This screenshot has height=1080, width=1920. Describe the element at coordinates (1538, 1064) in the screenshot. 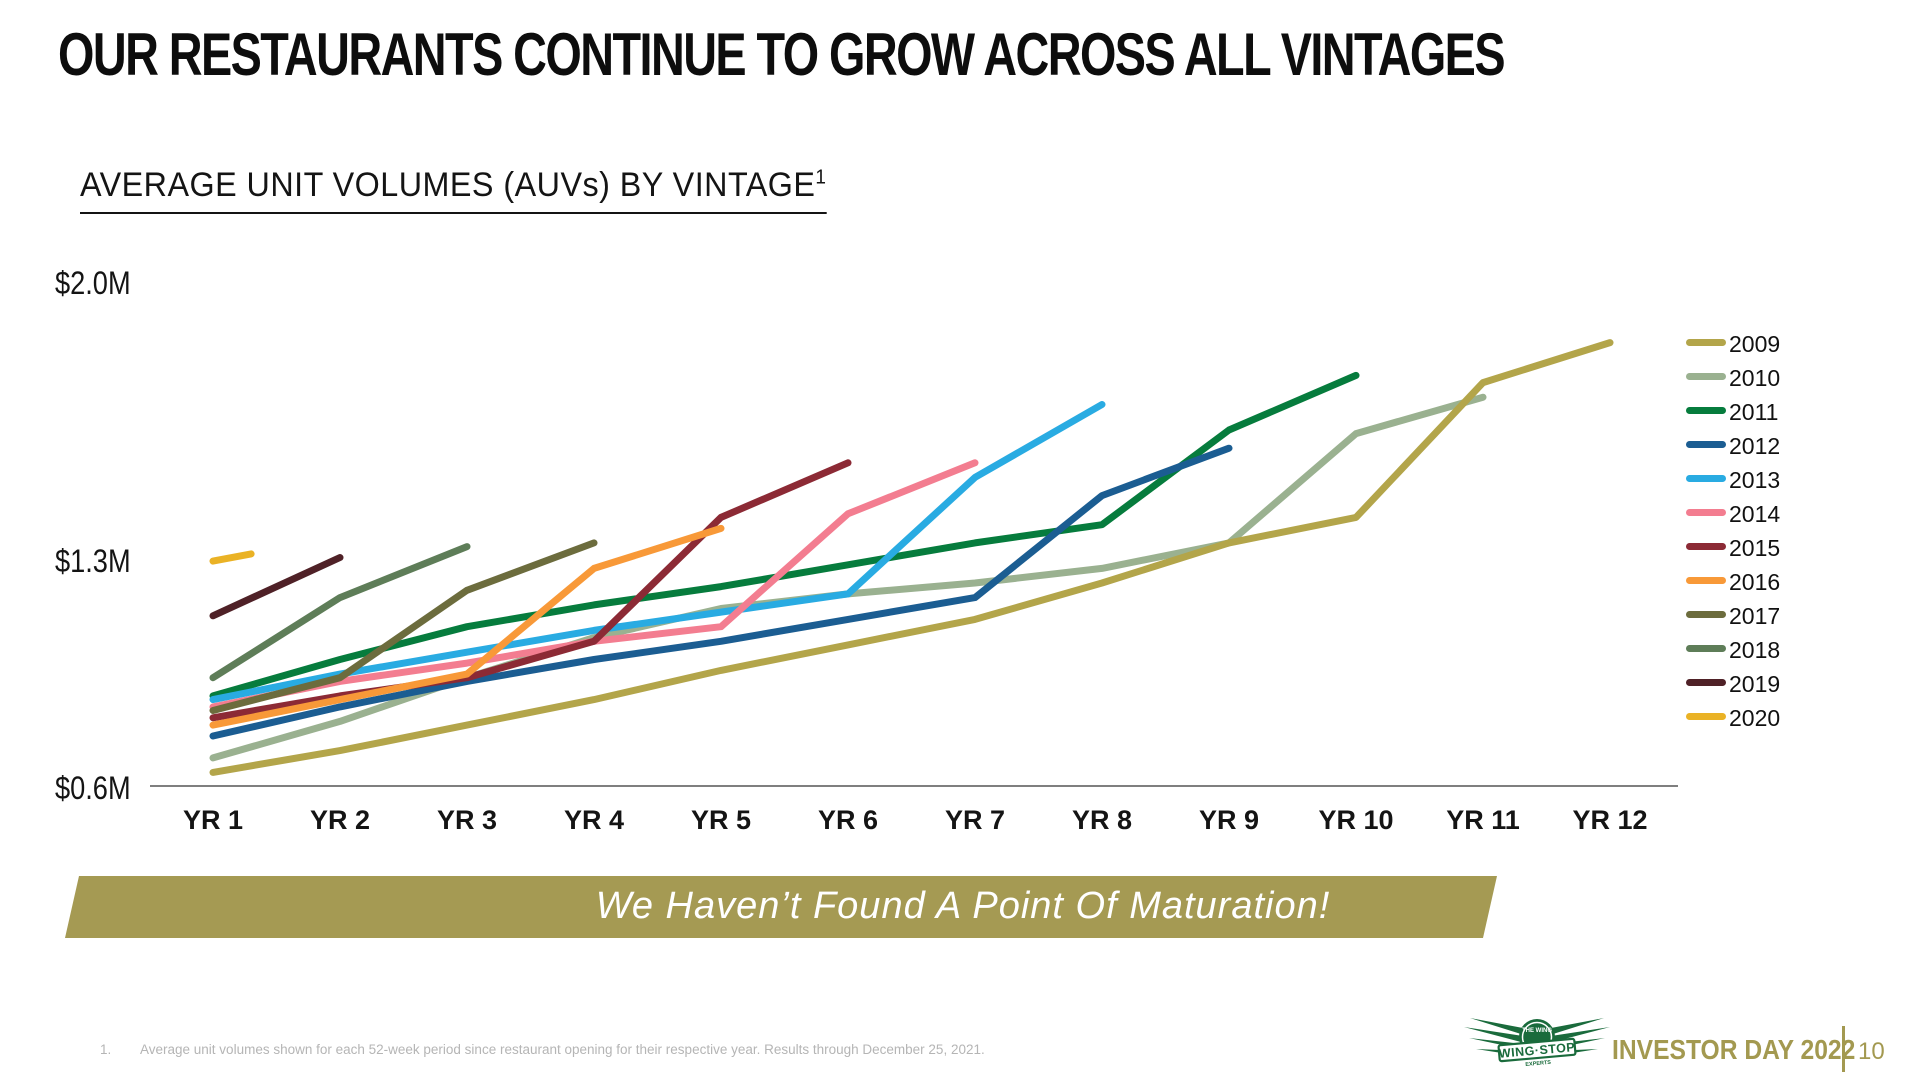

I see `logo-bottom-text: EXPERTS` at that location.